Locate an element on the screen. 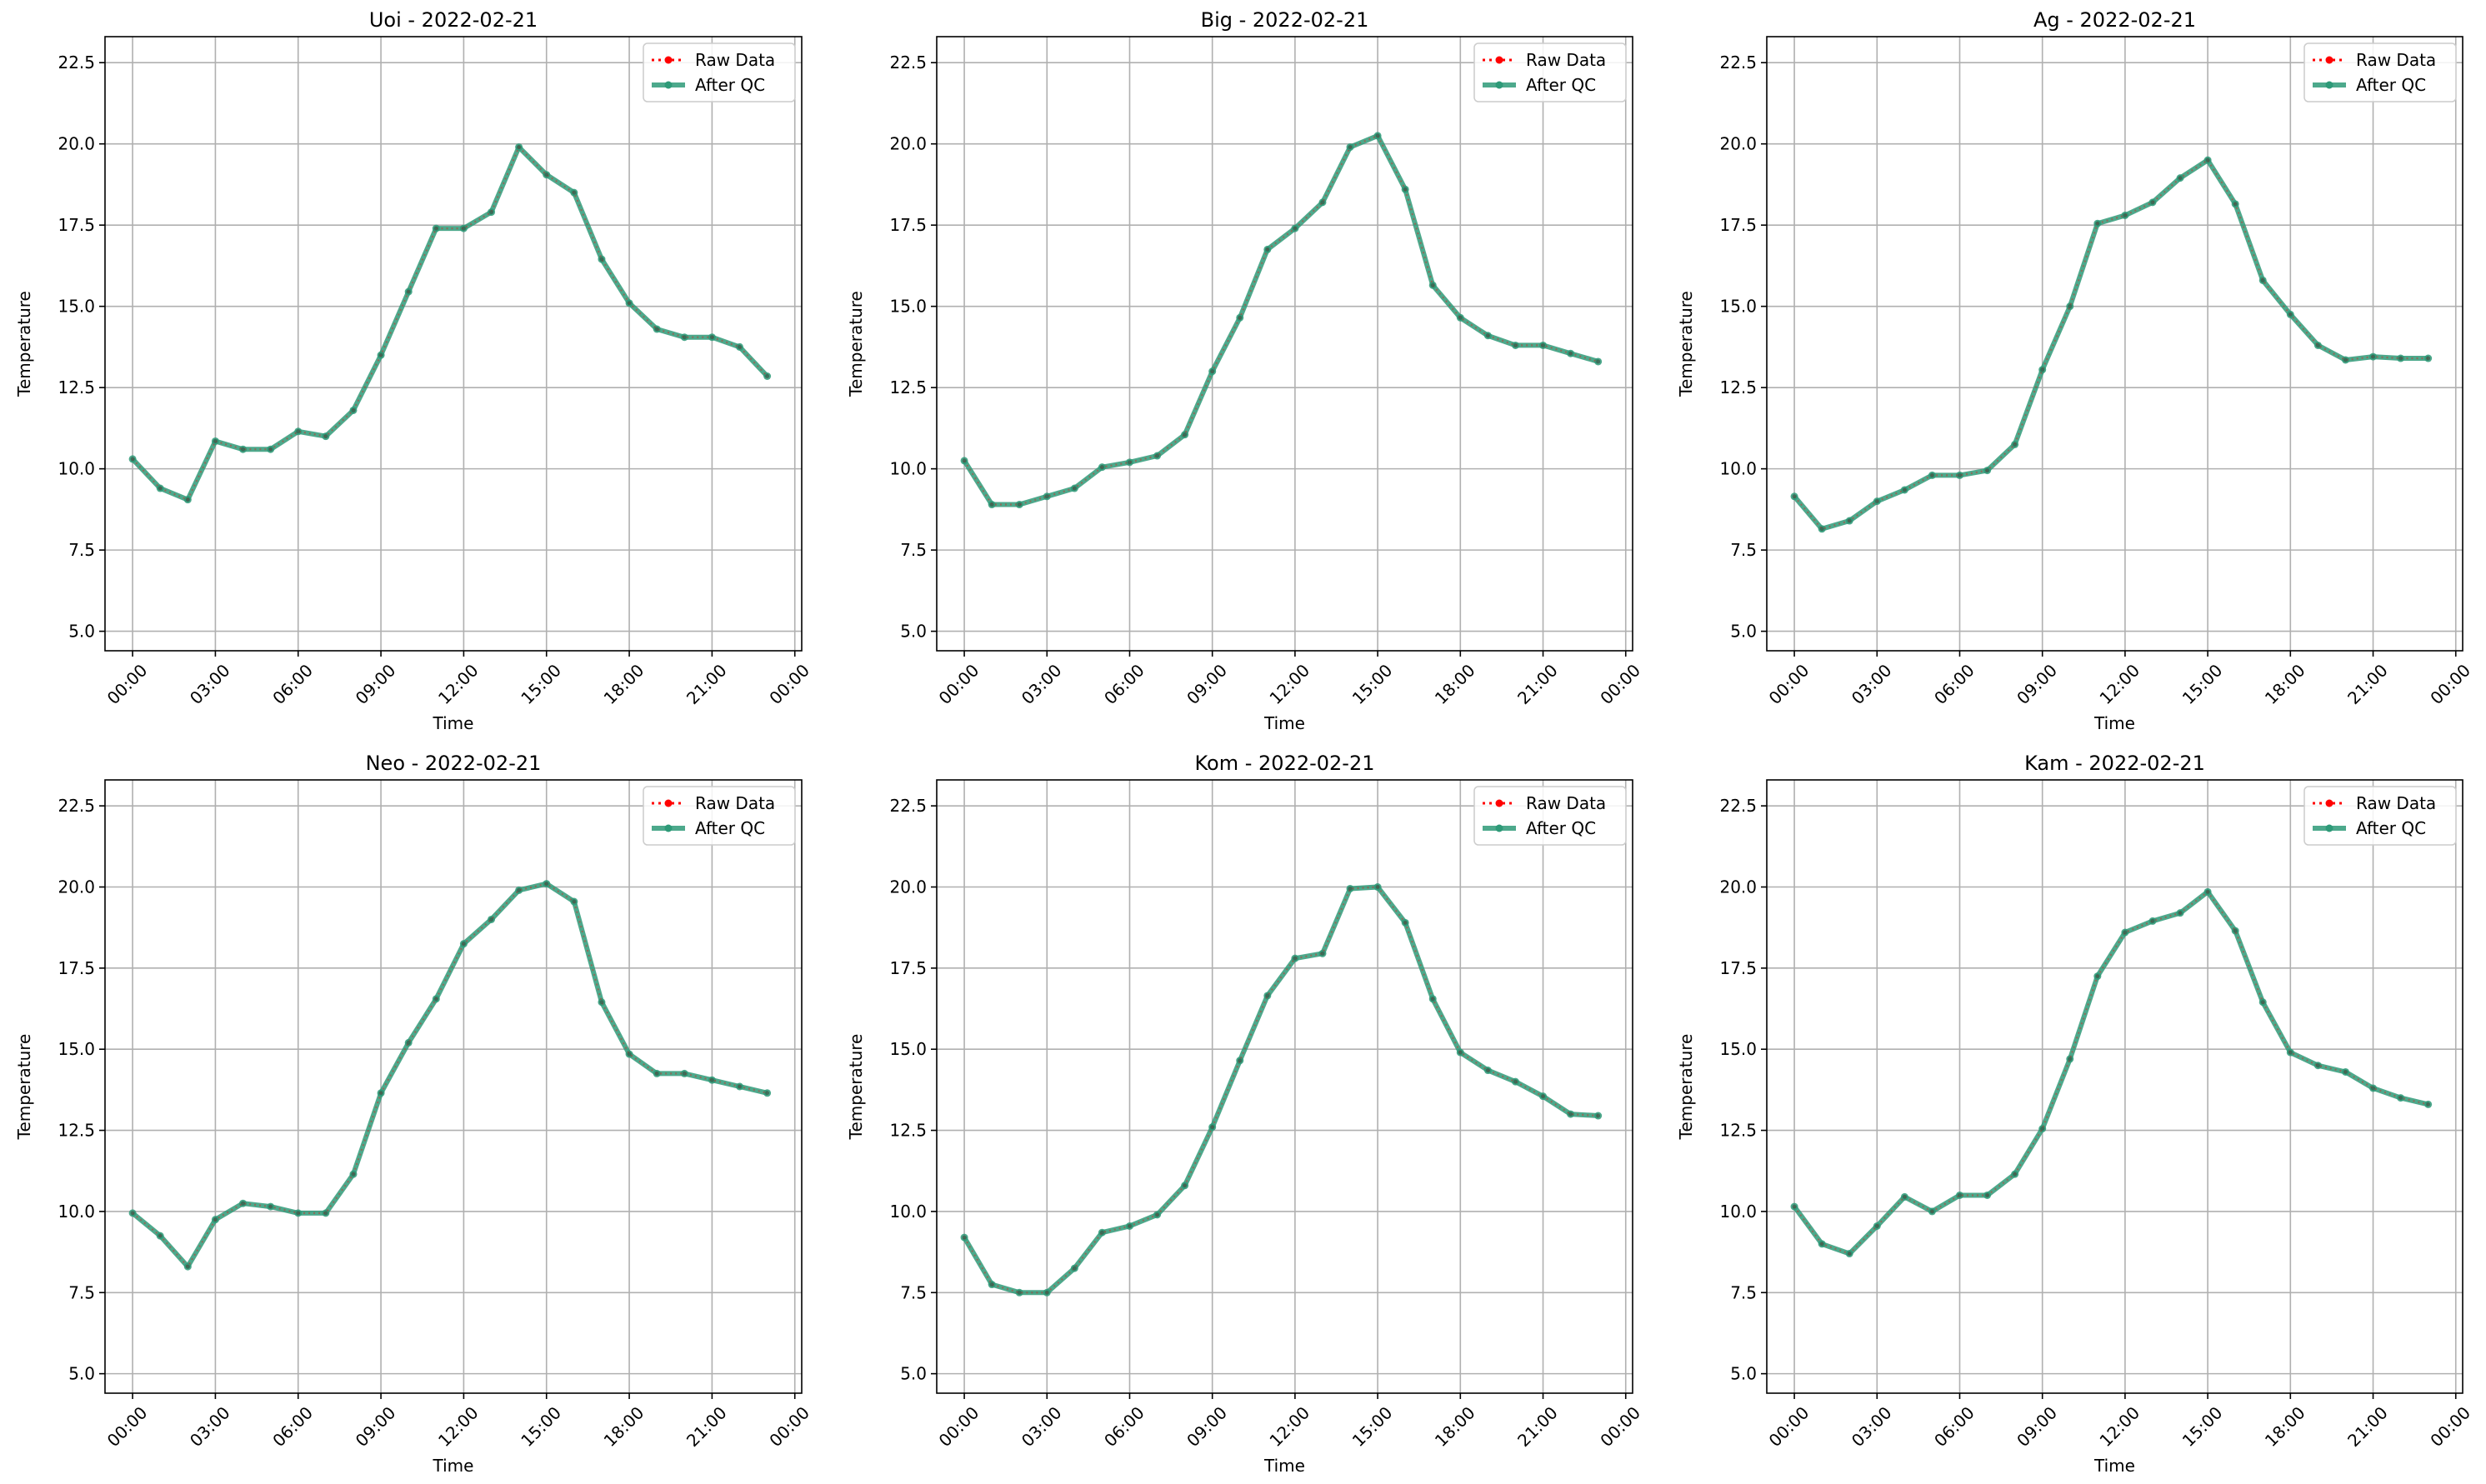  x-tick-label: 03:00 is located at coordinates (210, 1426).